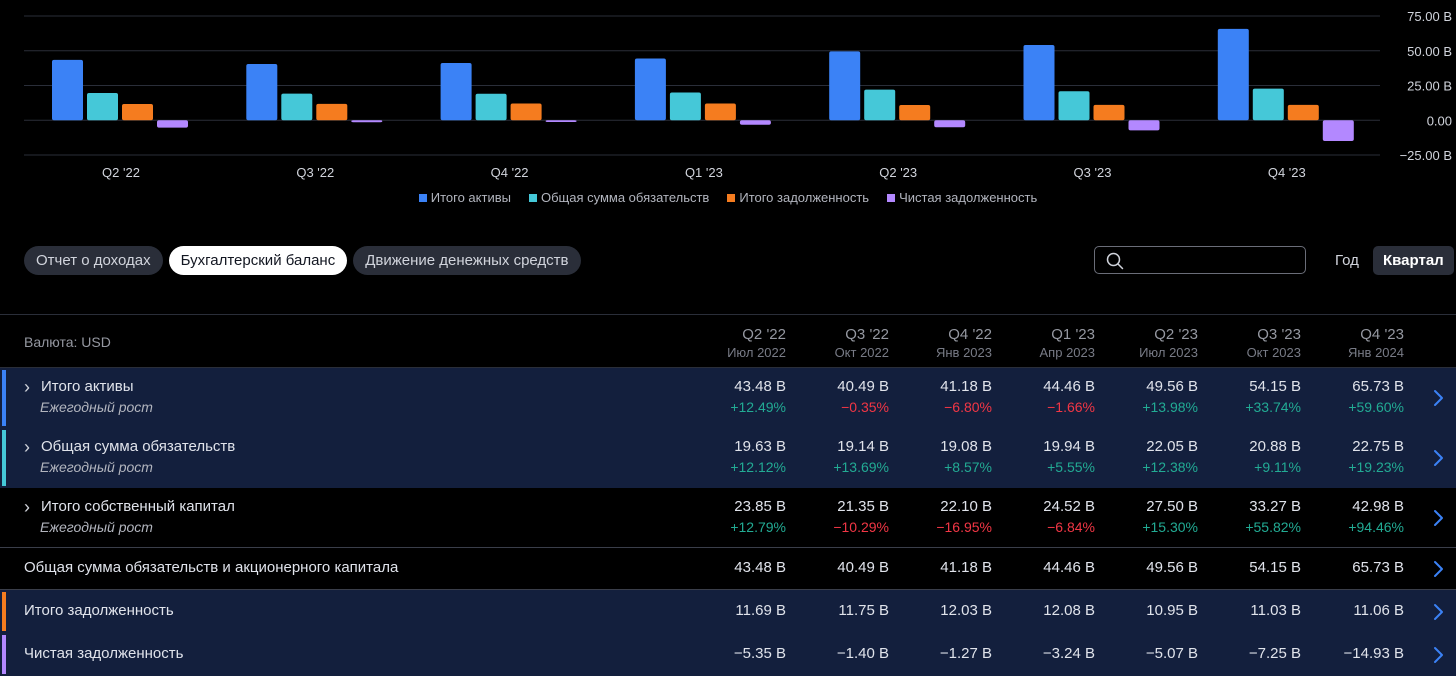 This screenshot has width=1456, height=676. I want to click on cell-value: 12.08 B, so click(1069, 610).